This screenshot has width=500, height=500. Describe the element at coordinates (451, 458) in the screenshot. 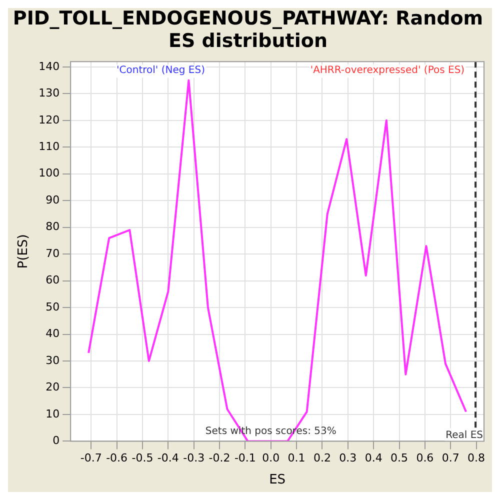

I see `x-tick-label: 0.7` at that location.